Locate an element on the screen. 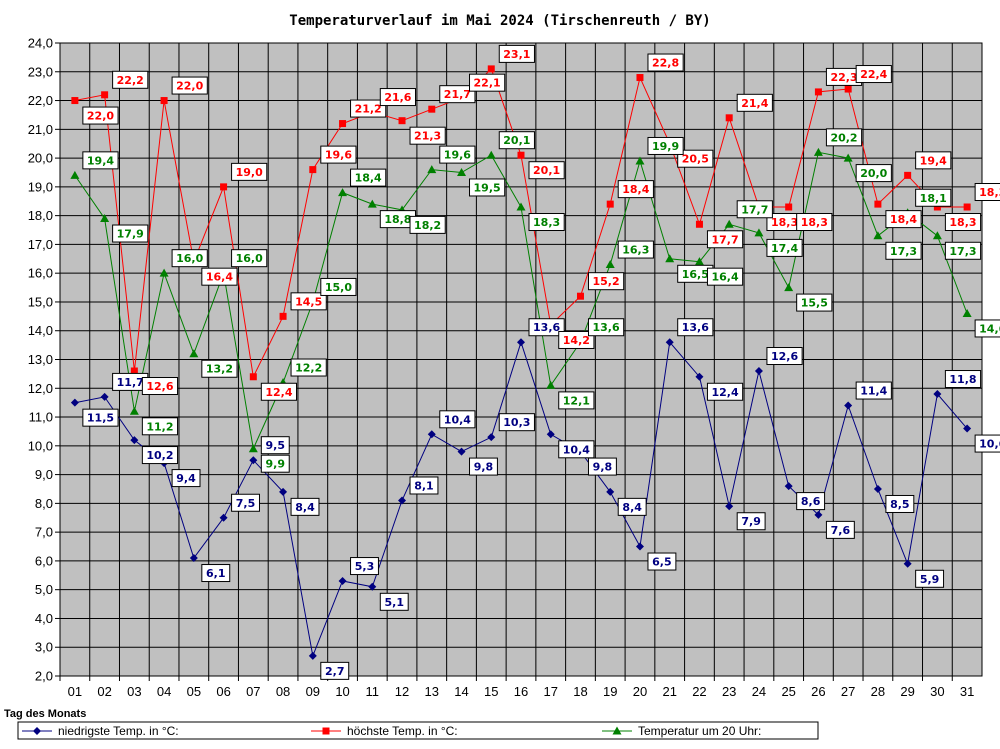 The image size is (1000, 749). data-label: 8,1 is located at coordinates (424, 485).